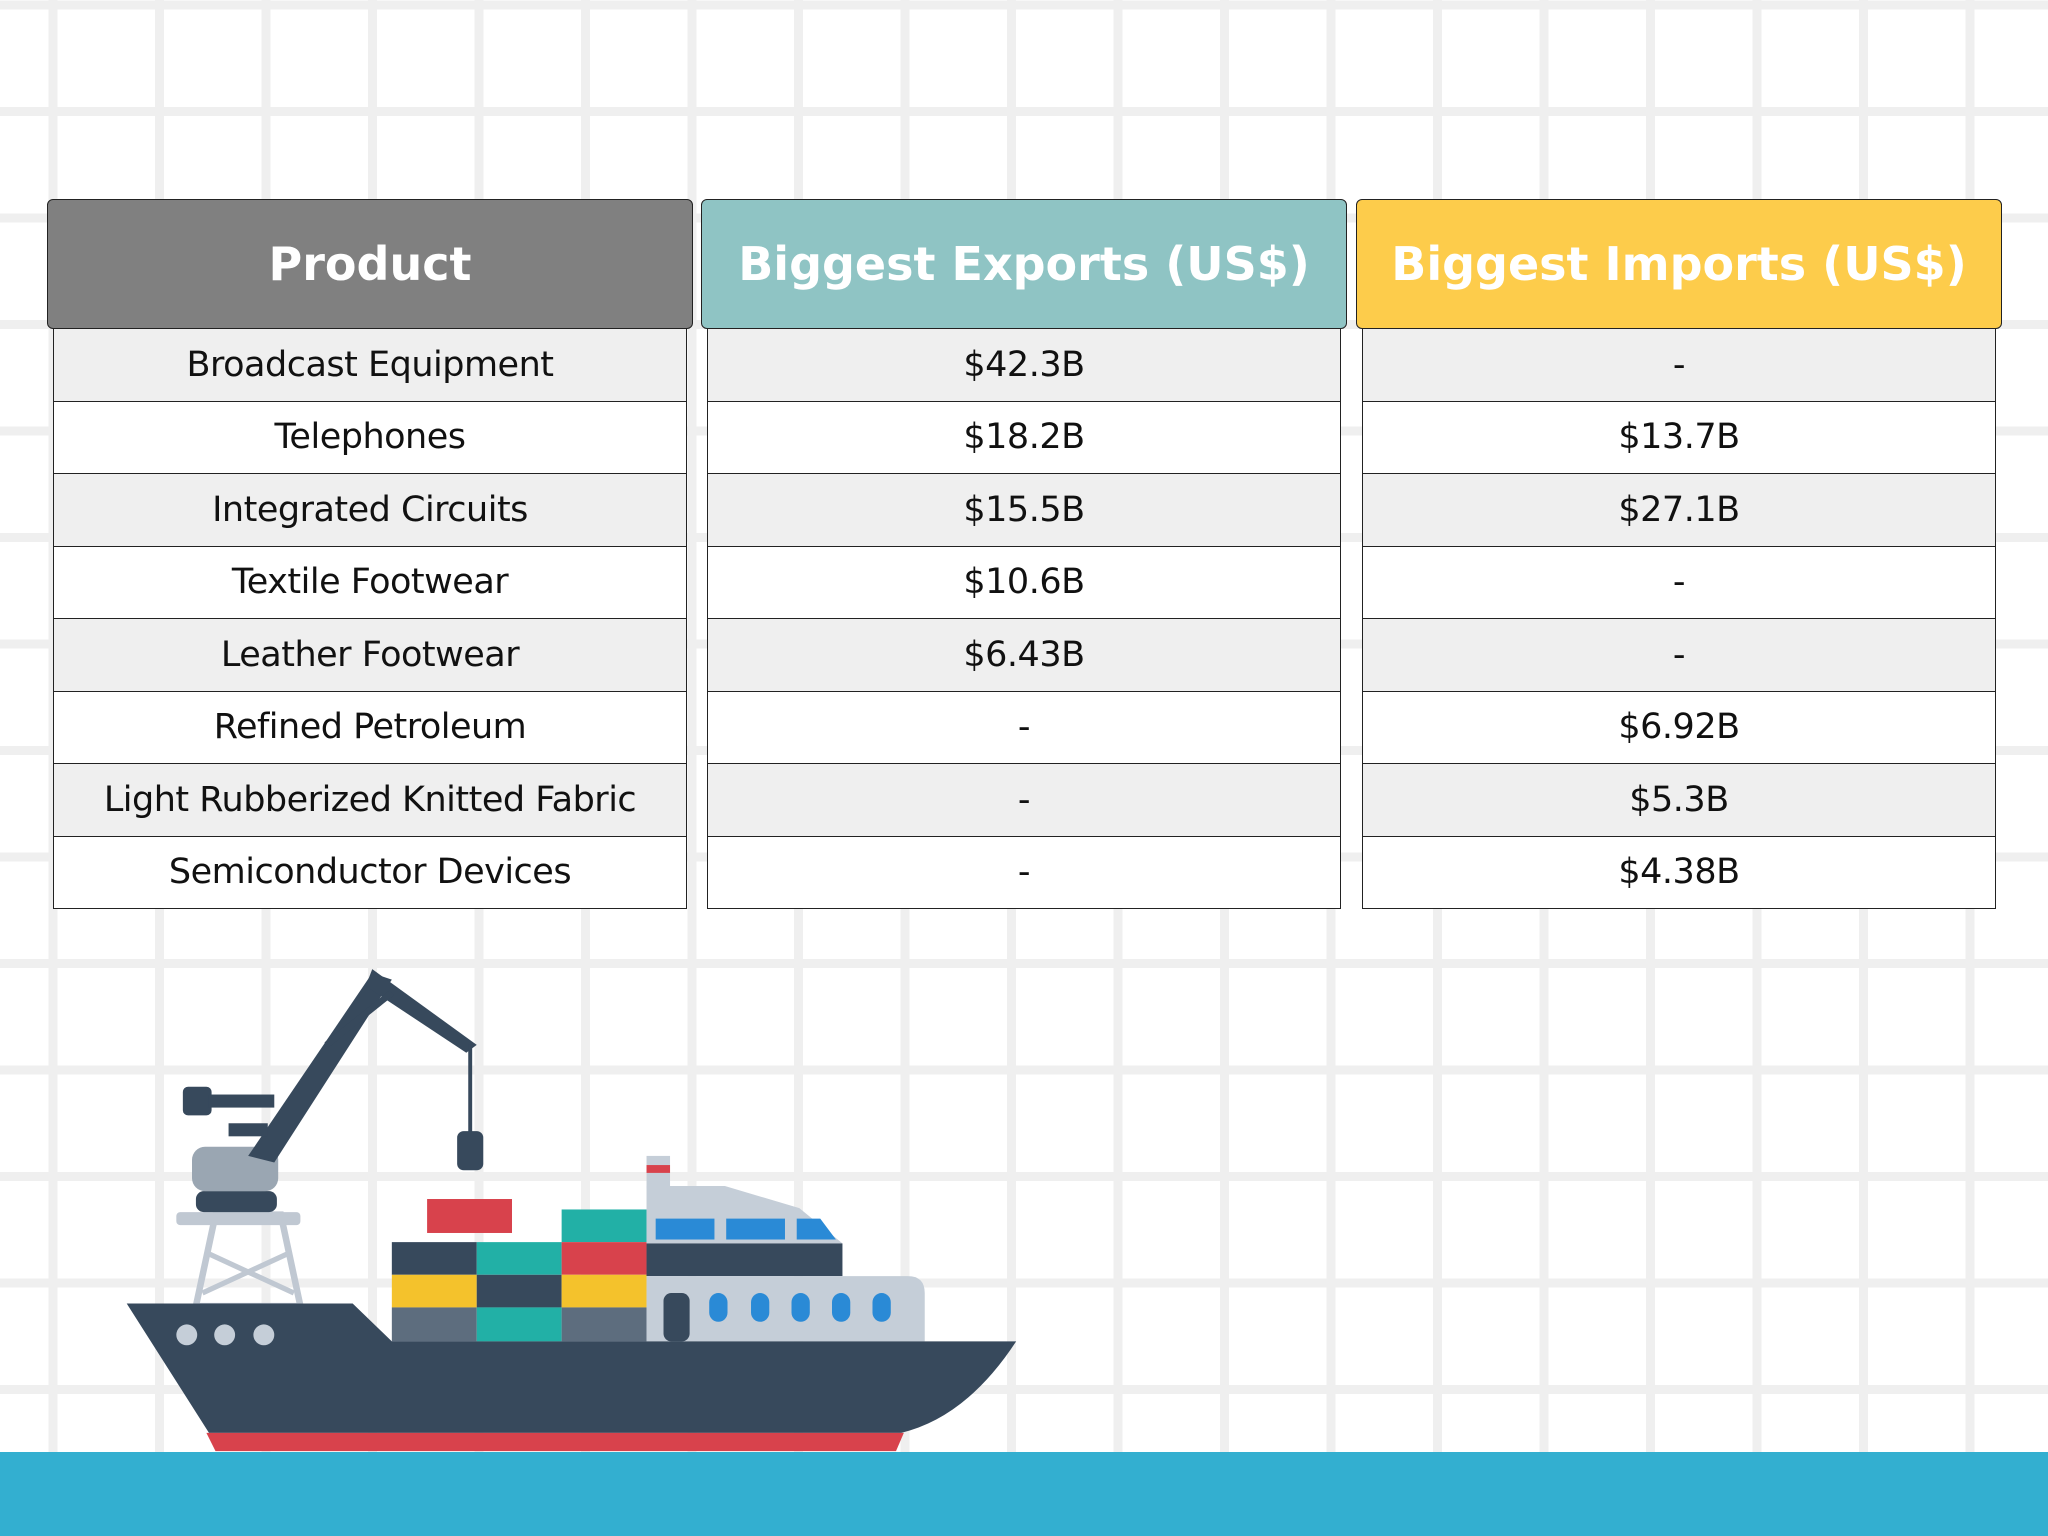  What do you see at coordinates (1679, 437) in the screenshot?
I see `table-cell: $13.7B` at bounding box center [1679, 437].